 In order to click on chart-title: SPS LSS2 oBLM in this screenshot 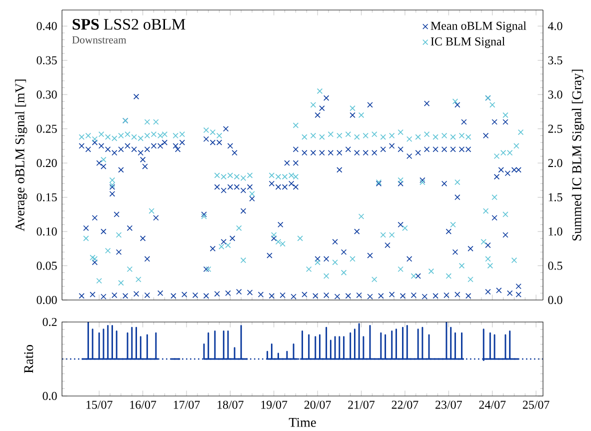, I will do `click(129, 24)`.